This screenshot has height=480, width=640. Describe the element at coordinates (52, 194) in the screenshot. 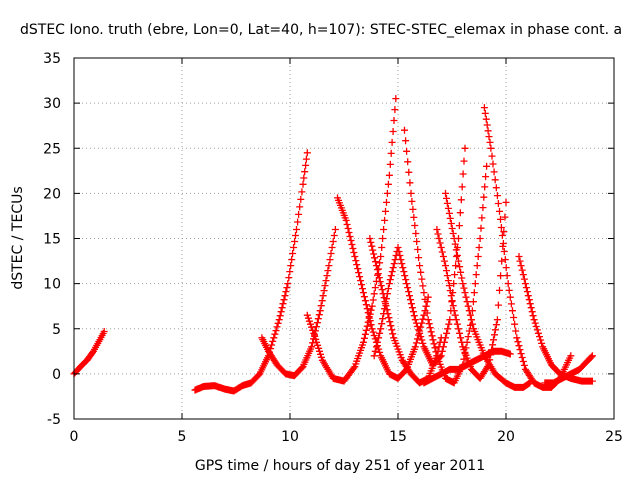

I see `y-tick-label: 20` at that location.